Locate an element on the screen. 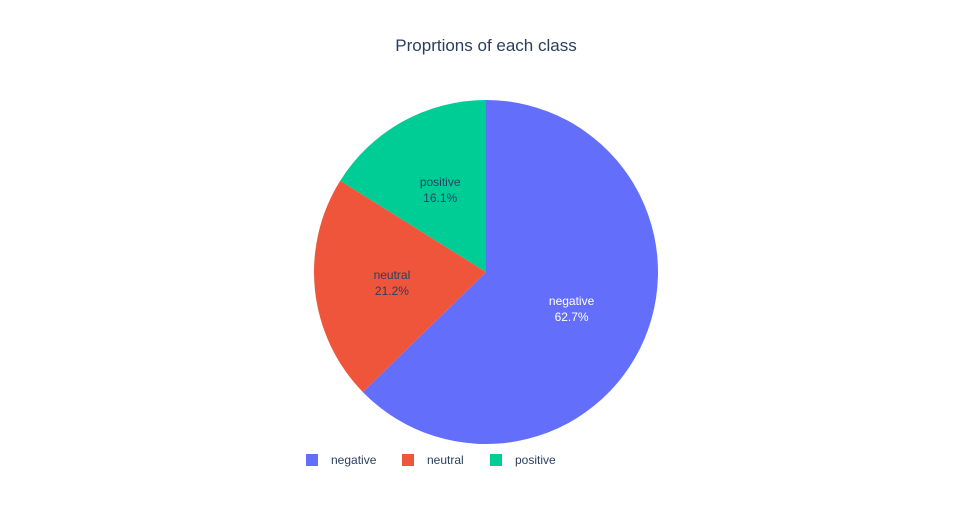  legend-label: positive is located at coordinates (535, 460).